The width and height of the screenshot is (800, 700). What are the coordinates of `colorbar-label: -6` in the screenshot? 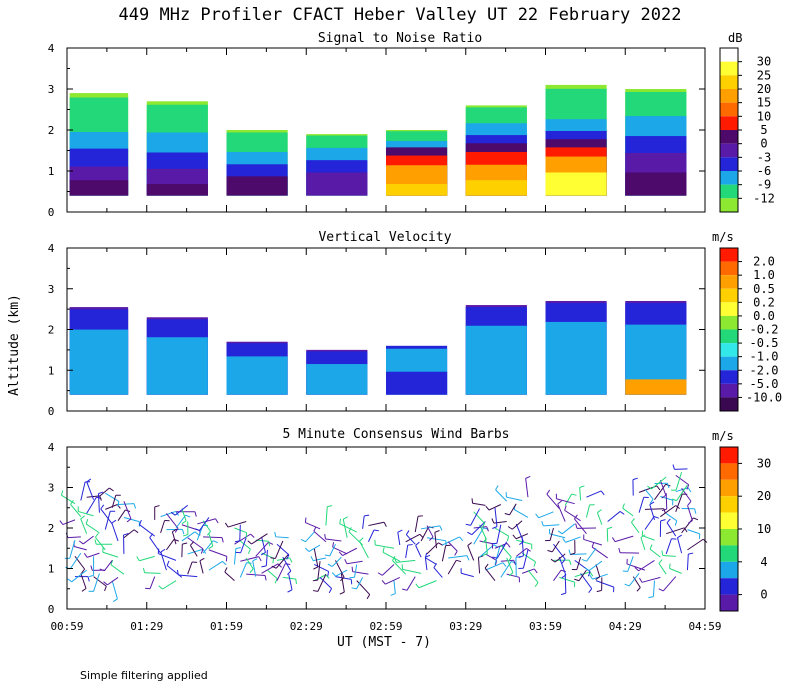 It's located at (764, 171).